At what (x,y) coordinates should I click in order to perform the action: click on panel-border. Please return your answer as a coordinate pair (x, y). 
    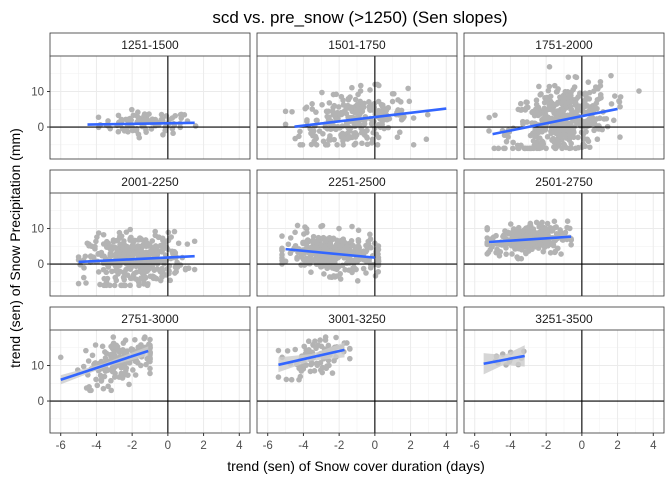
    Looking at the image, I should click on (150, 381).